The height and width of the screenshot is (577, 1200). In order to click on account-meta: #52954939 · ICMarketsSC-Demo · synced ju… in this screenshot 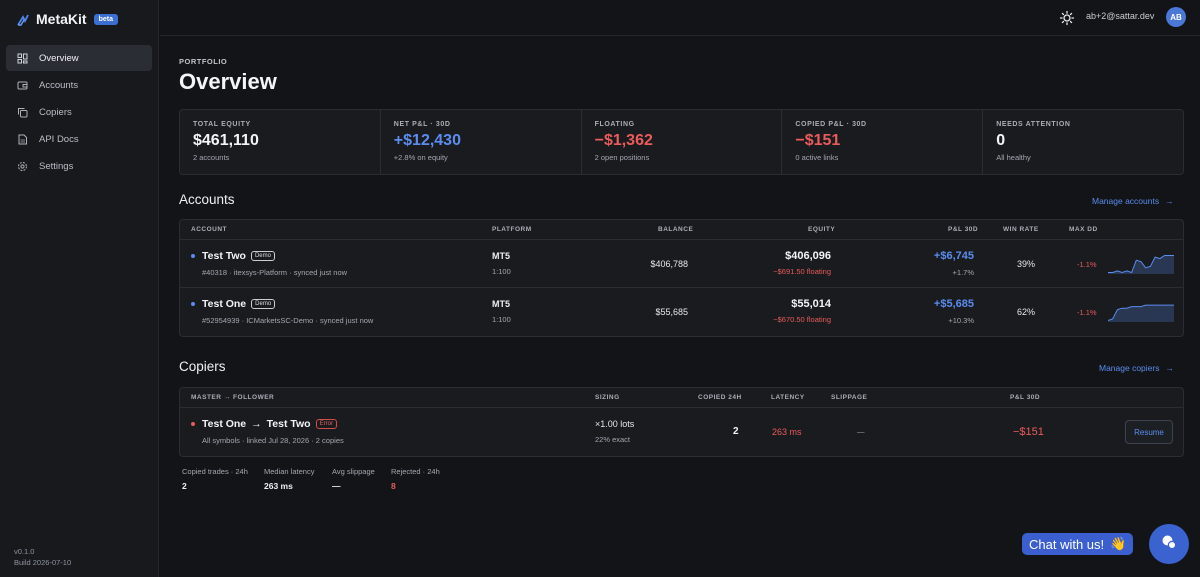, I will do `click(288, 320)`.